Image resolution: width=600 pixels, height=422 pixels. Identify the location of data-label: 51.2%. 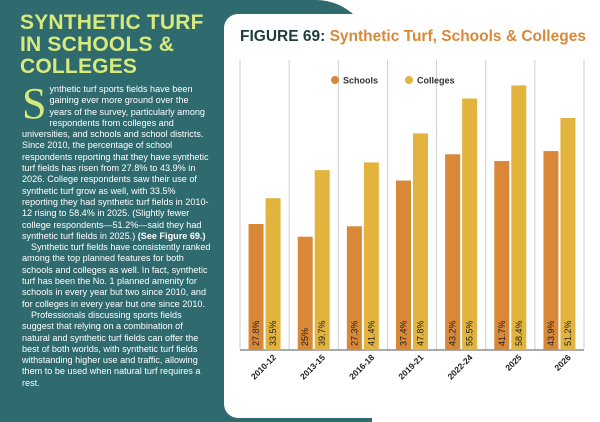
(568, 333).